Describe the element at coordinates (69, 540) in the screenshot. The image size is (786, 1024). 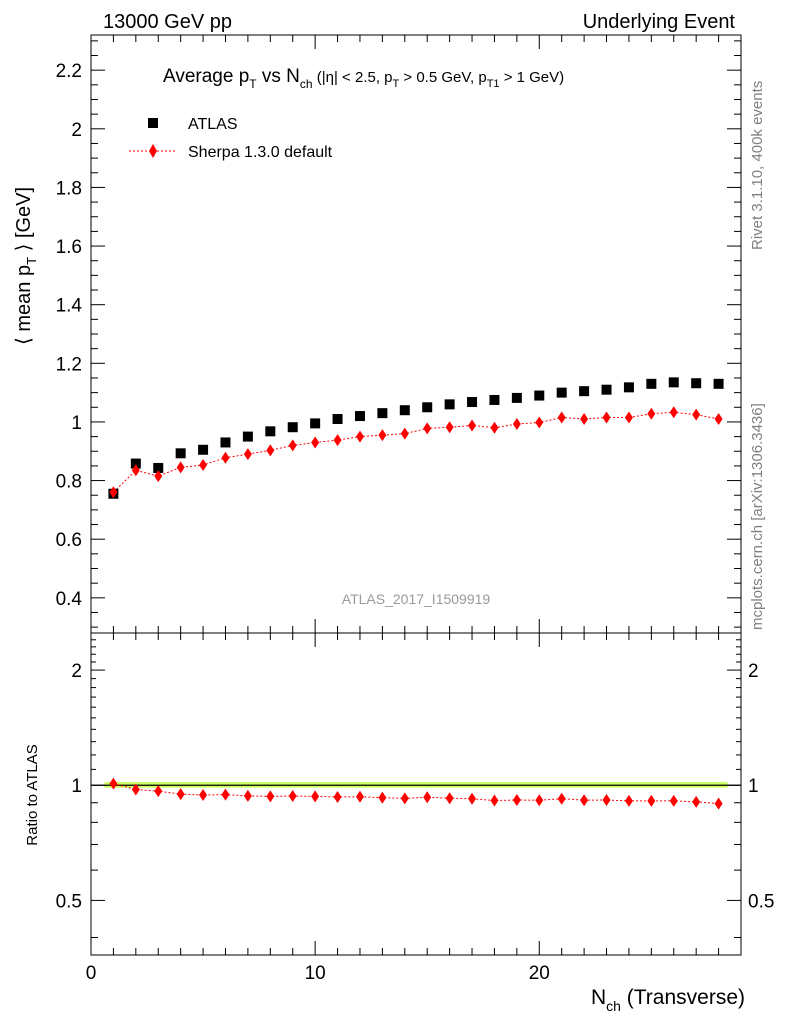
I see `main-y-tick-label: 0.6` at that location.